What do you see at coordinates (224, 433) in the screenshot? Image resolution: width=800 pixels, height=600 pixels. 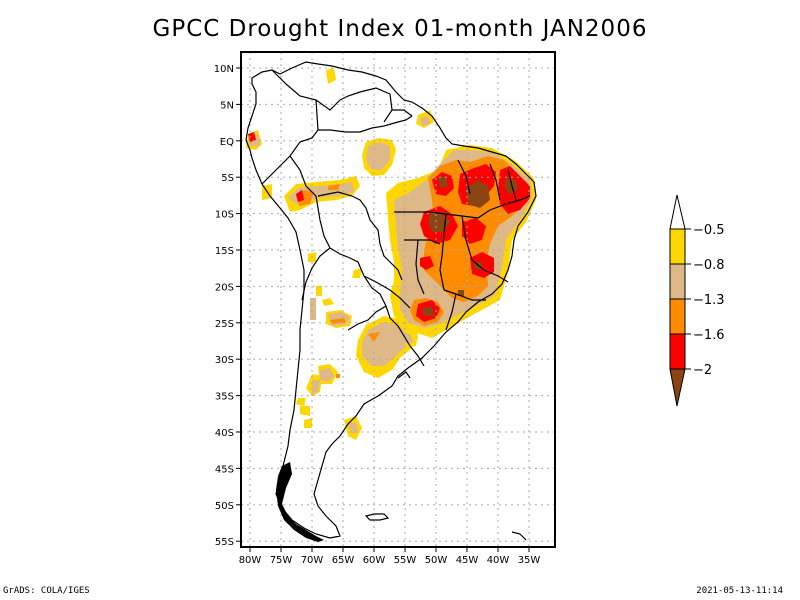 I see `lat-tick-label: 40S` at bounding box center [224, 433].